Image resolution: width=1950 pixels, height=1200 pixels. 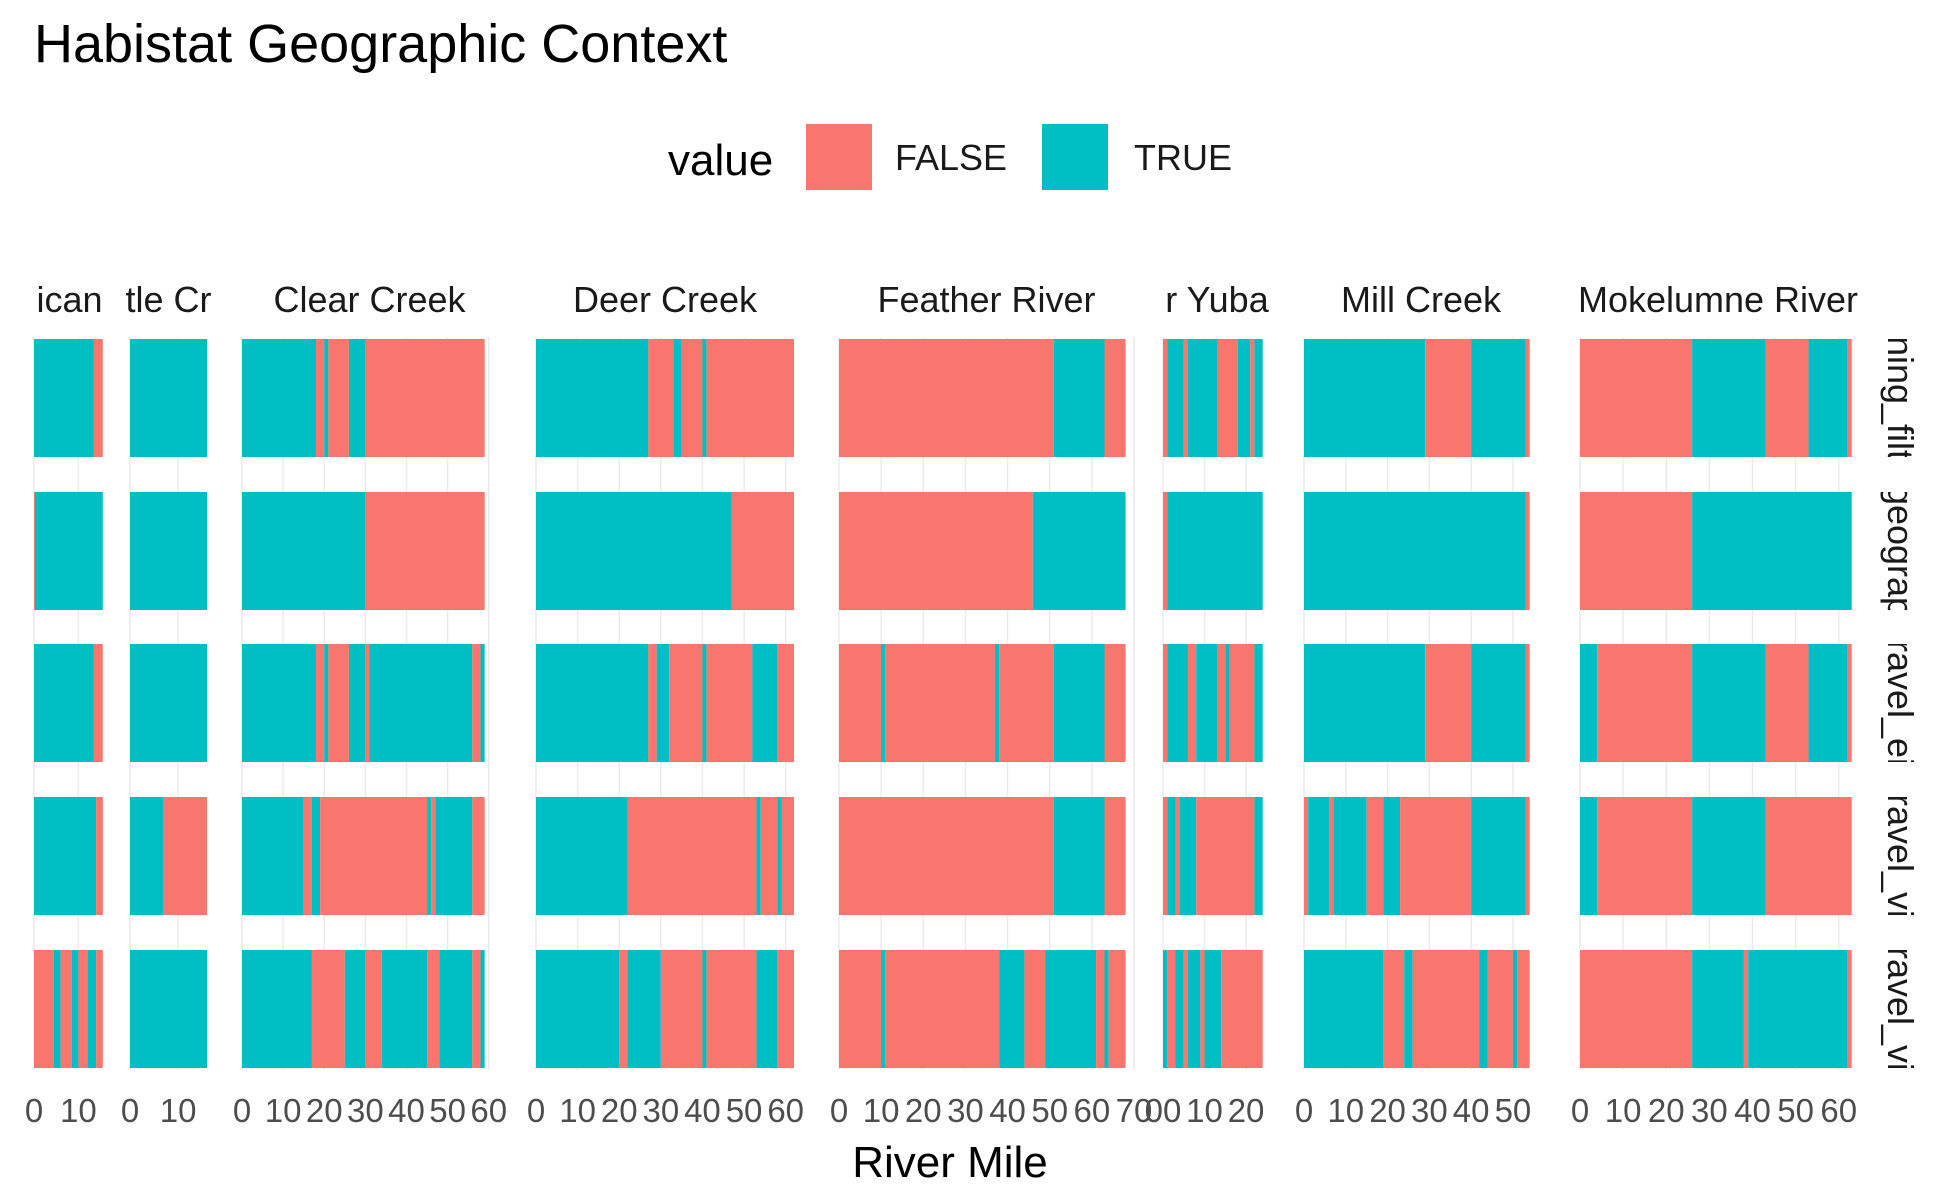 I want to click on row-label-wrap: ning_filt, so click(x=1900, y=398).